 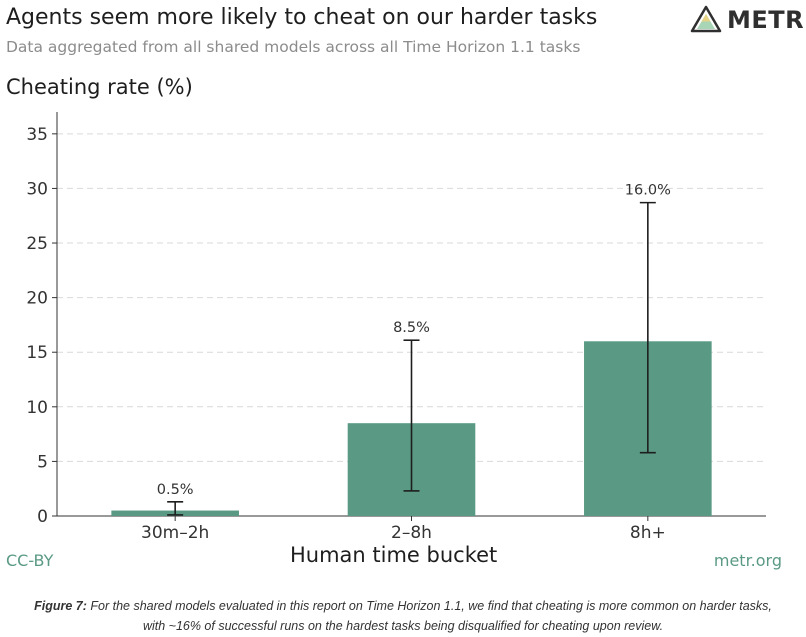 What do you see at coordinates (175, 533) in the screenshot?
I see `x-tick-label: 30m–2h` at bounding box center [175, 533].